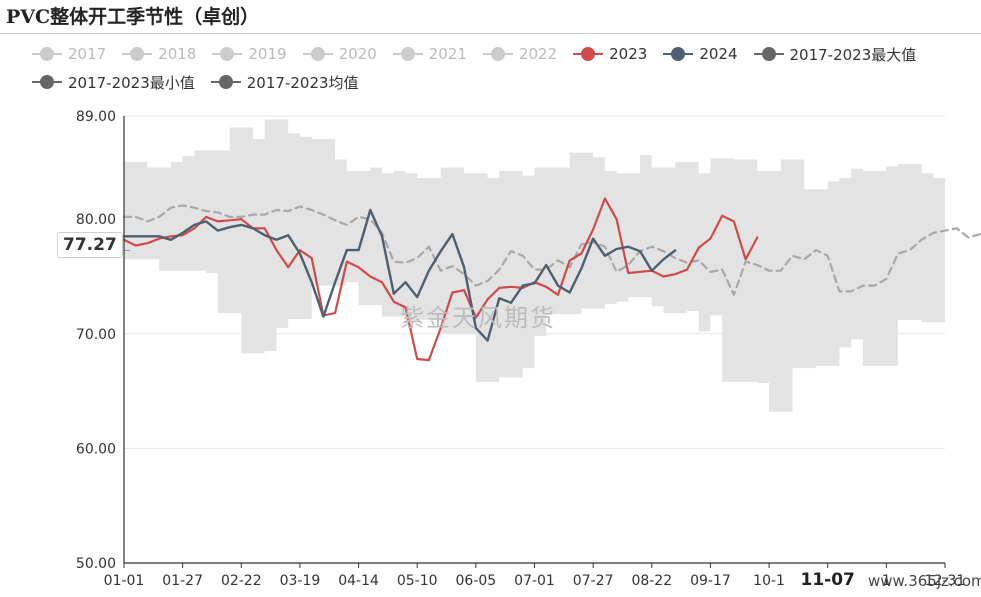  What do you see at coordinates (96, 117) in the screenshot?
I see `y-tick-label: 89.00` at bounding box center [96, 117].